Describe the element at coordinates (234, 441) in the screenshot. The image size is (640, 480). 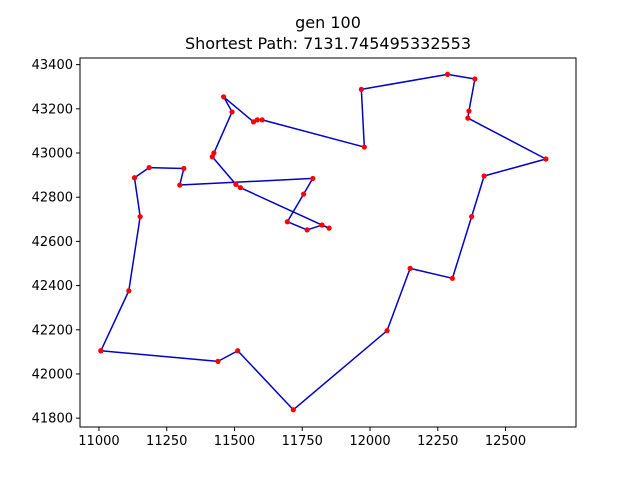
I see `x-tick-label: 11500` at that location.